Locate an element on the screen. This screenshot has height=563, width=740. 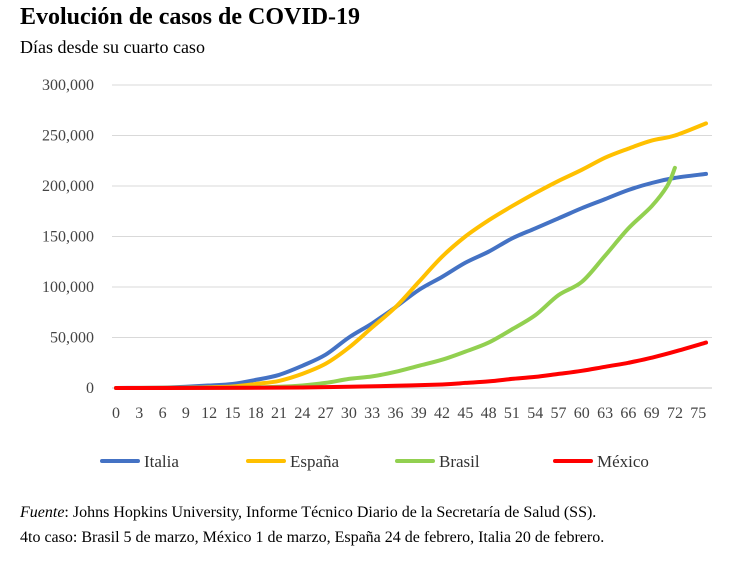
x-tick-label: 75 is located at coordinates (698, 413).